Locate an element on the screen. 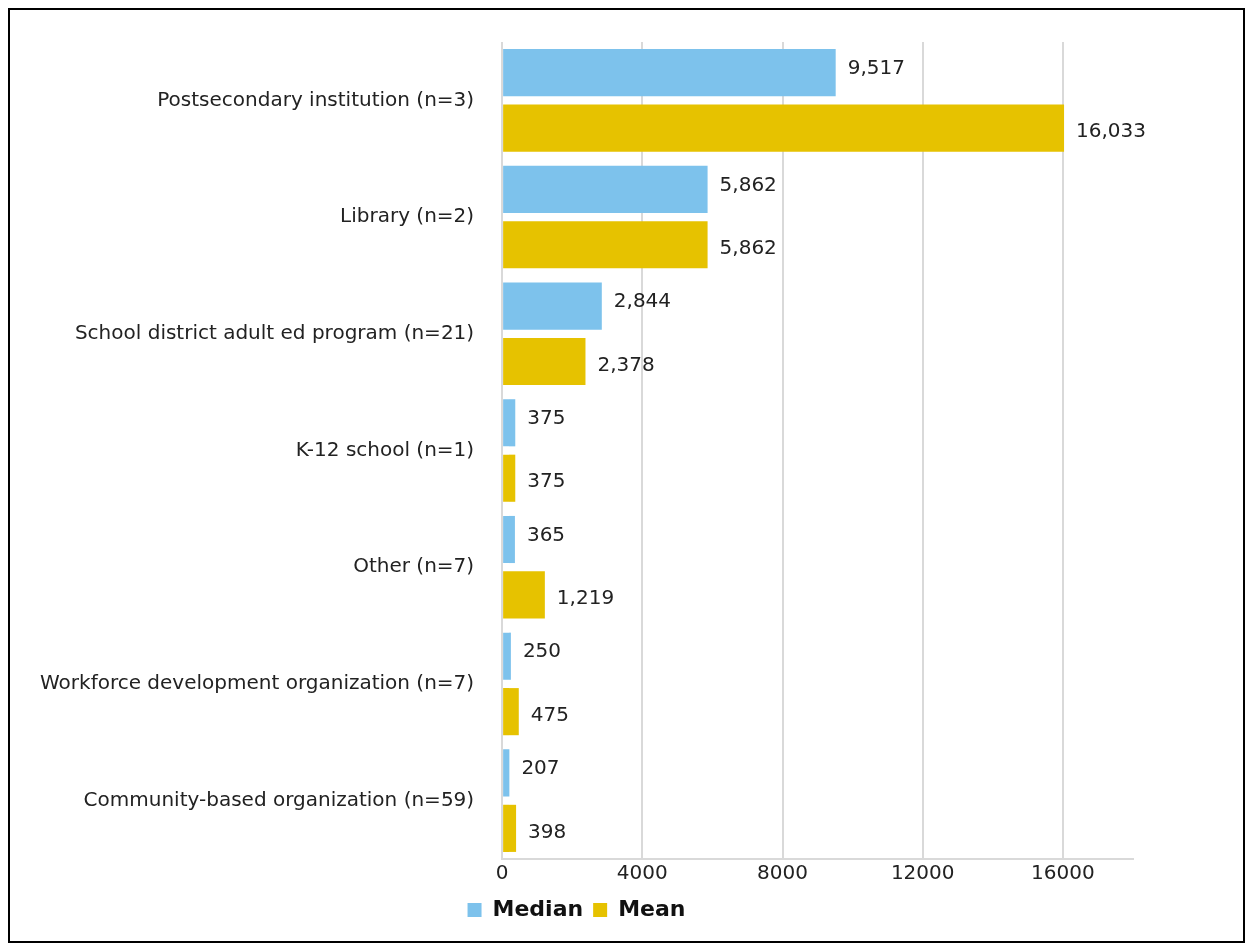  y-tick-label: Other (n=7) is located at coordinates (414, 565).